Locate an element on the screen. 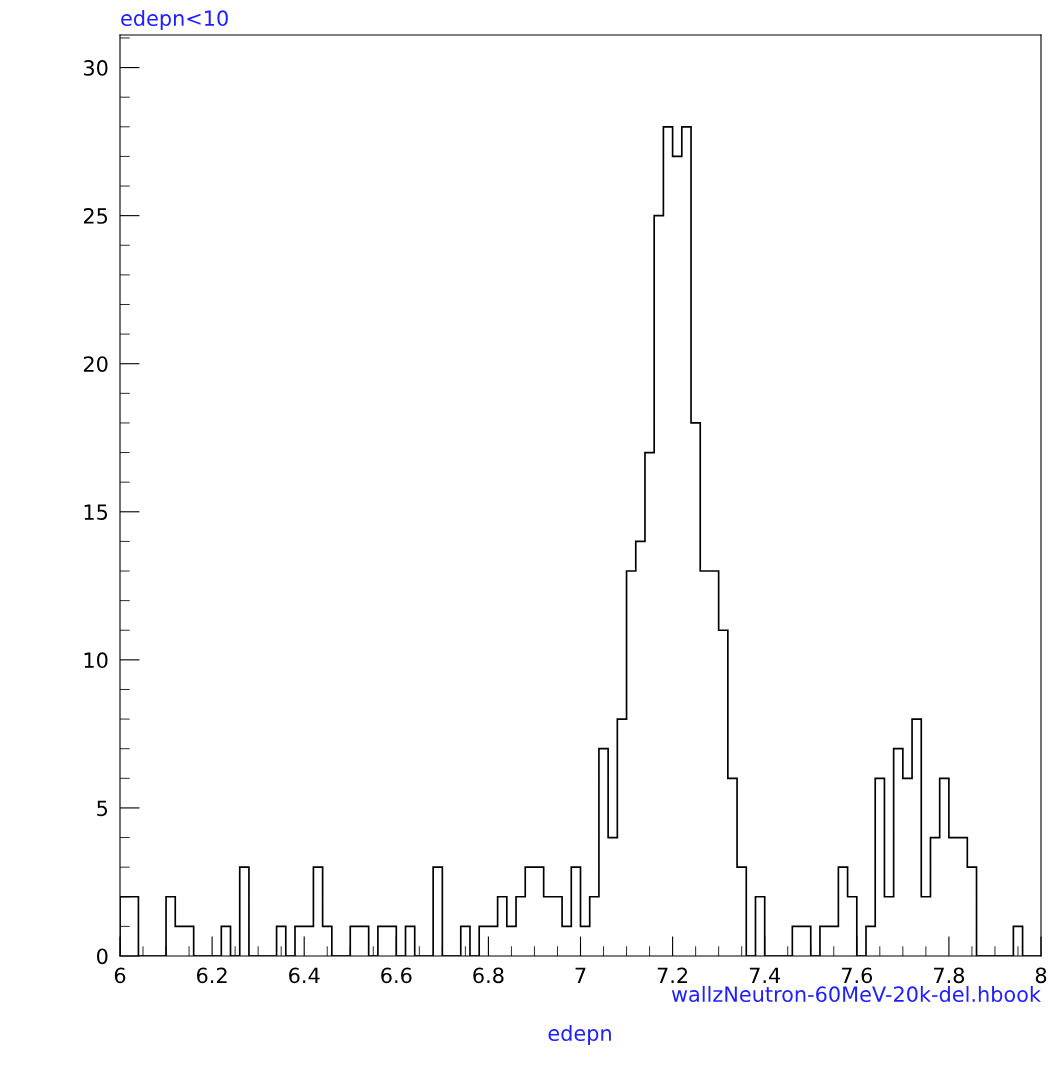 The height and width of the screenshot is (1067, 1049). y-tick-label: 30 is located at coordinates (95, 68).